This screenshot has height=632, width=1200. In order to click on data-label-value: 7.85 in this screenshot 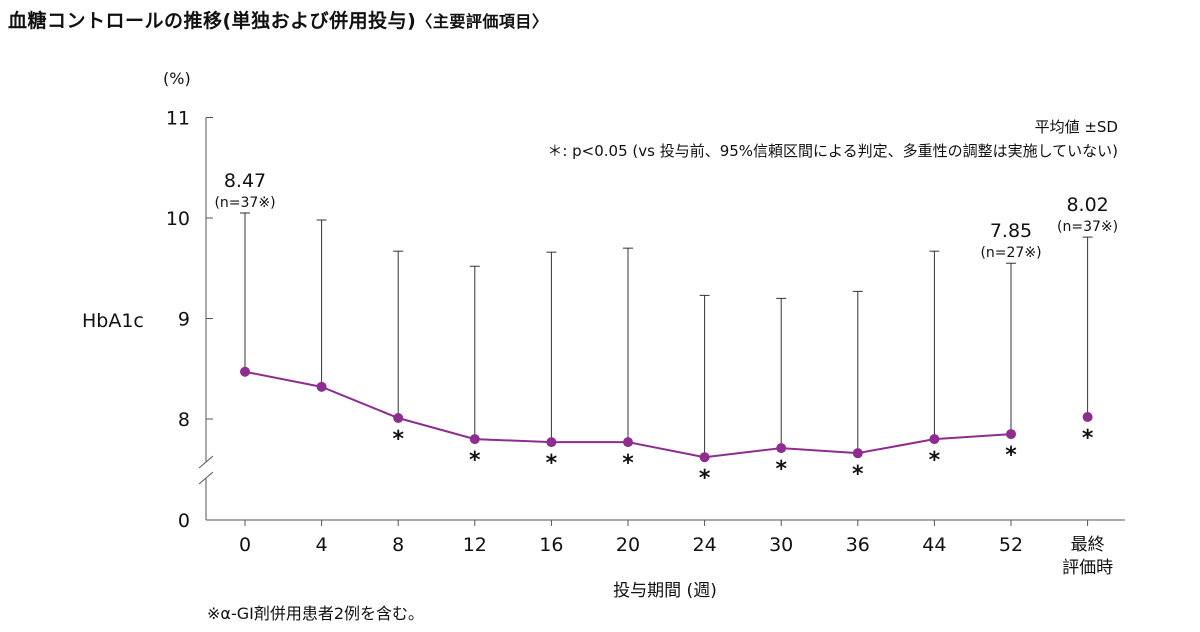, I will do `click(1011, 231)`.